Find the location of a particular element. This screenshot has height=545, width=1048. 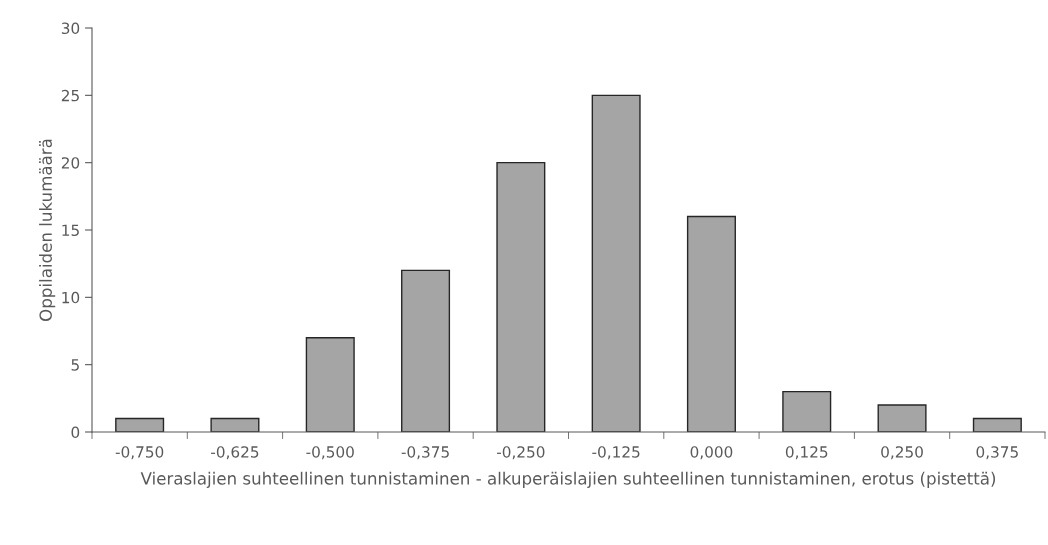

x-tick-label: -0,125 is located at coordinates (616, 453).